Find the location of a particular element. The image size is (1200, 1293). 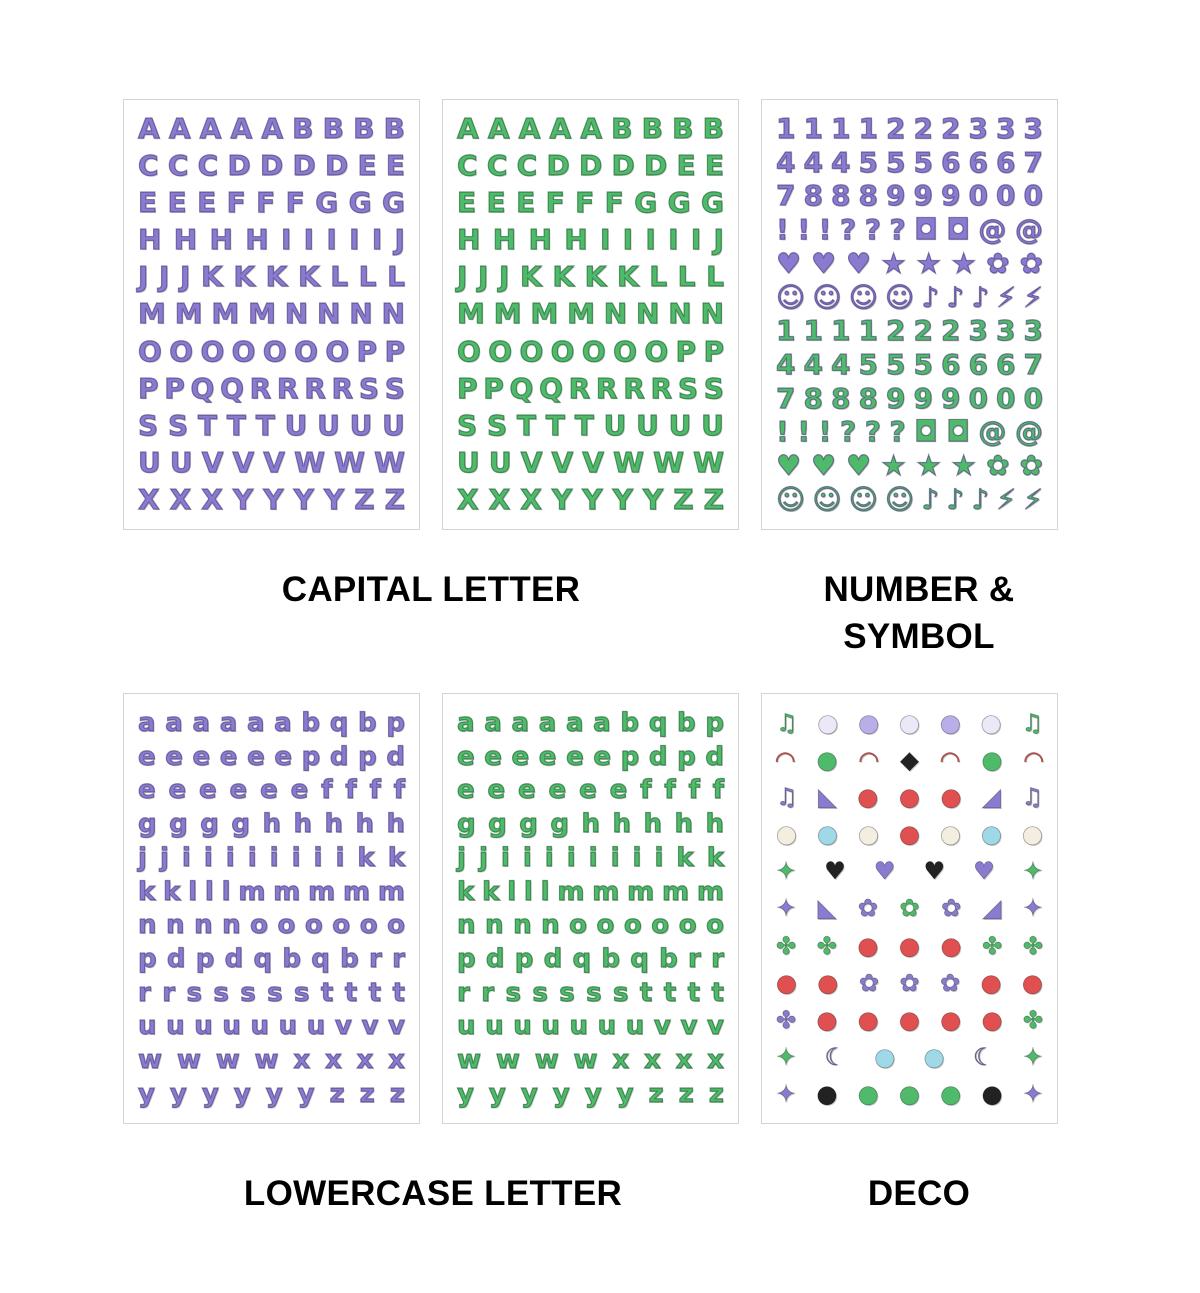

number-symbol-label-line1: NUMBER & is located at coordinates (919, 589).